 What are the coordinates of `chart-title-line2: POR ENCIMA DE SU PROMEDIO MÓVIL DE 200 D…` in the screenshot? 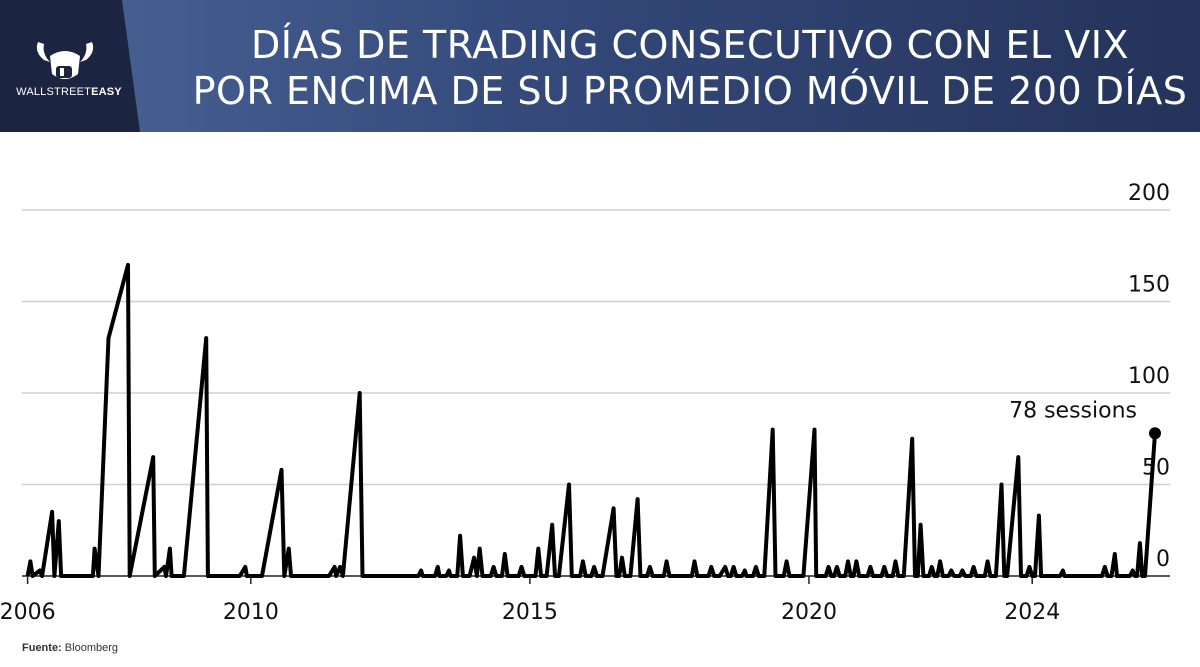 It's located at (690, 91).